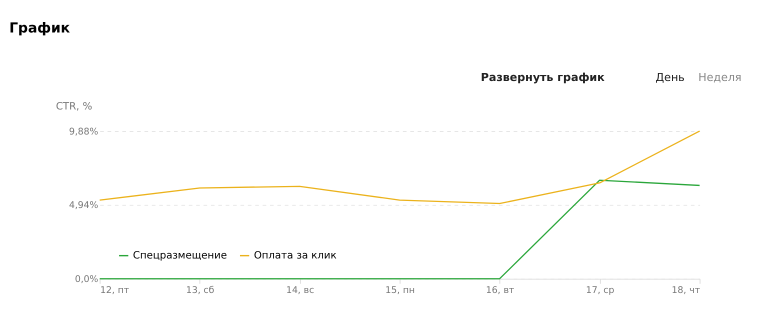  I want to click on legend-label: Спецразмещение, so click(179, 256).